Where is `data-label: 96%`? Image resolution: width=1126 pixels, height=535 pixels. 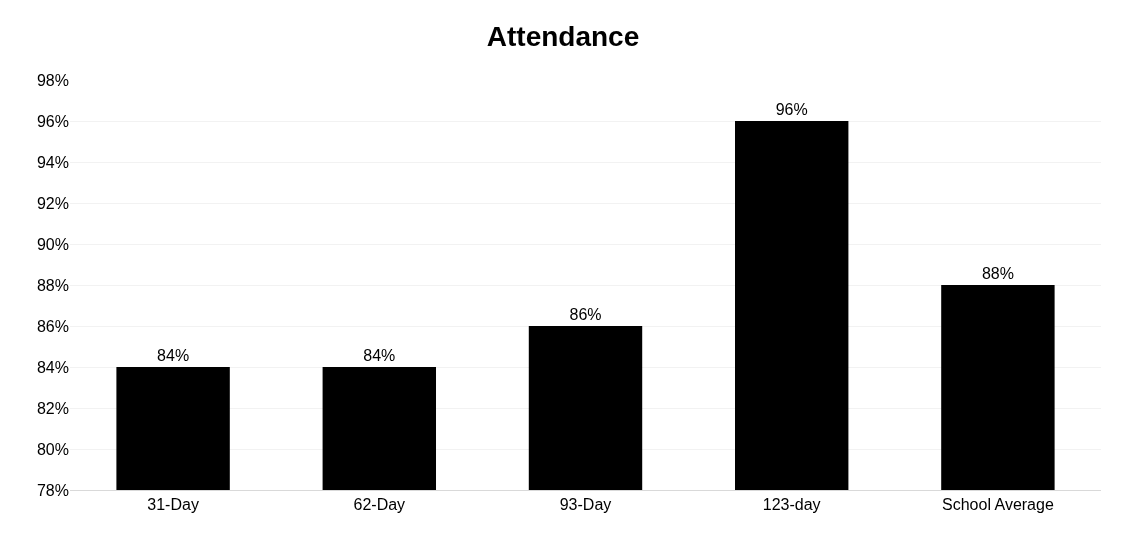
data-label: 96% is located at coordinates (791, 109).